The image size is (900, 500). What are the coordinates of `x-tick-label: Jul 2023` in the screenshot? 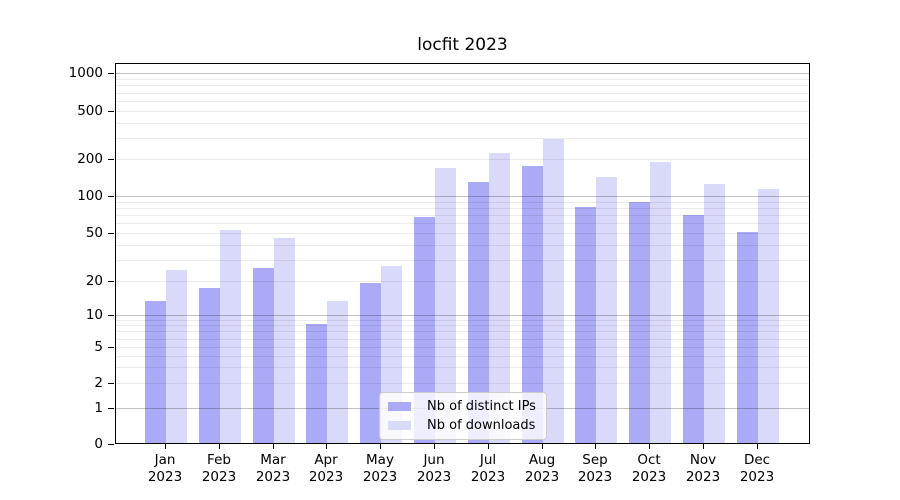 It's located at (488, 468).